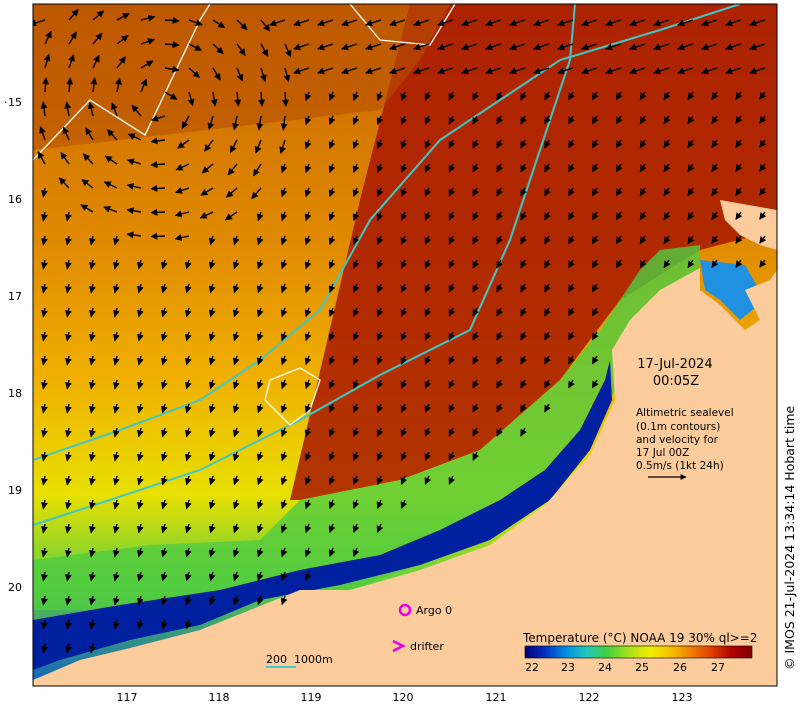  What do you see at coordinates (427, 646) in the screenshot?
I see `drifter-label: drifter` at bounding box center [427, 646].